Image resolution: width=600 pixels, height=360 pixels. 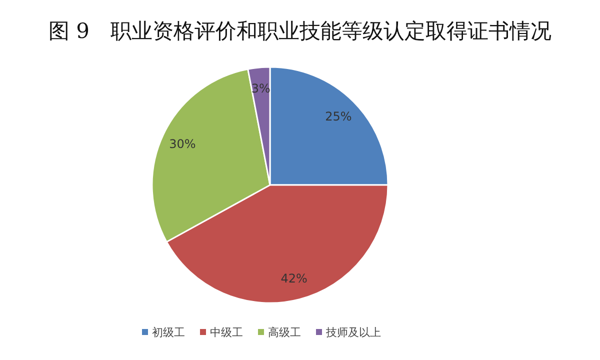 What do you see at coordinates (182, 143) in the screenshot?
I see `data-label: 30%` at bounding box center [182, 143].